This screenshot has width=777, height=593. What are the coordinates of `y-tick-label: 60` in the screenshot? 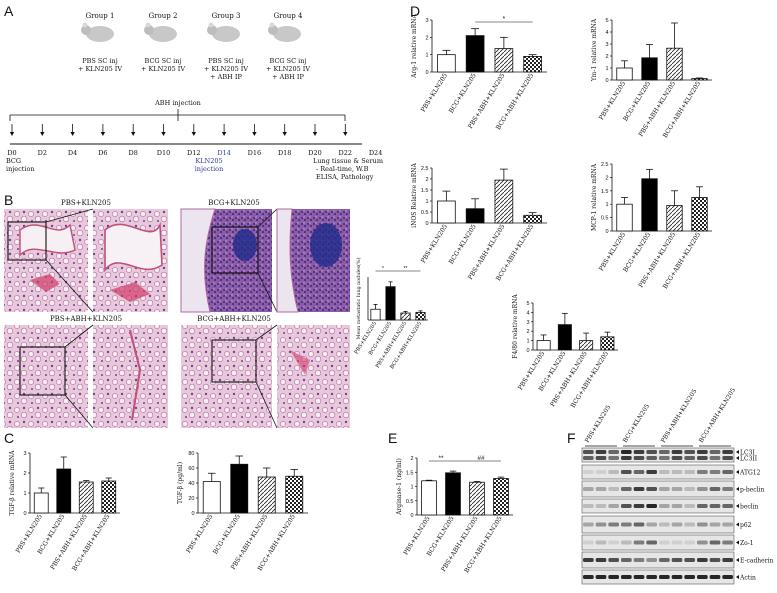 It's located at (191, 469).